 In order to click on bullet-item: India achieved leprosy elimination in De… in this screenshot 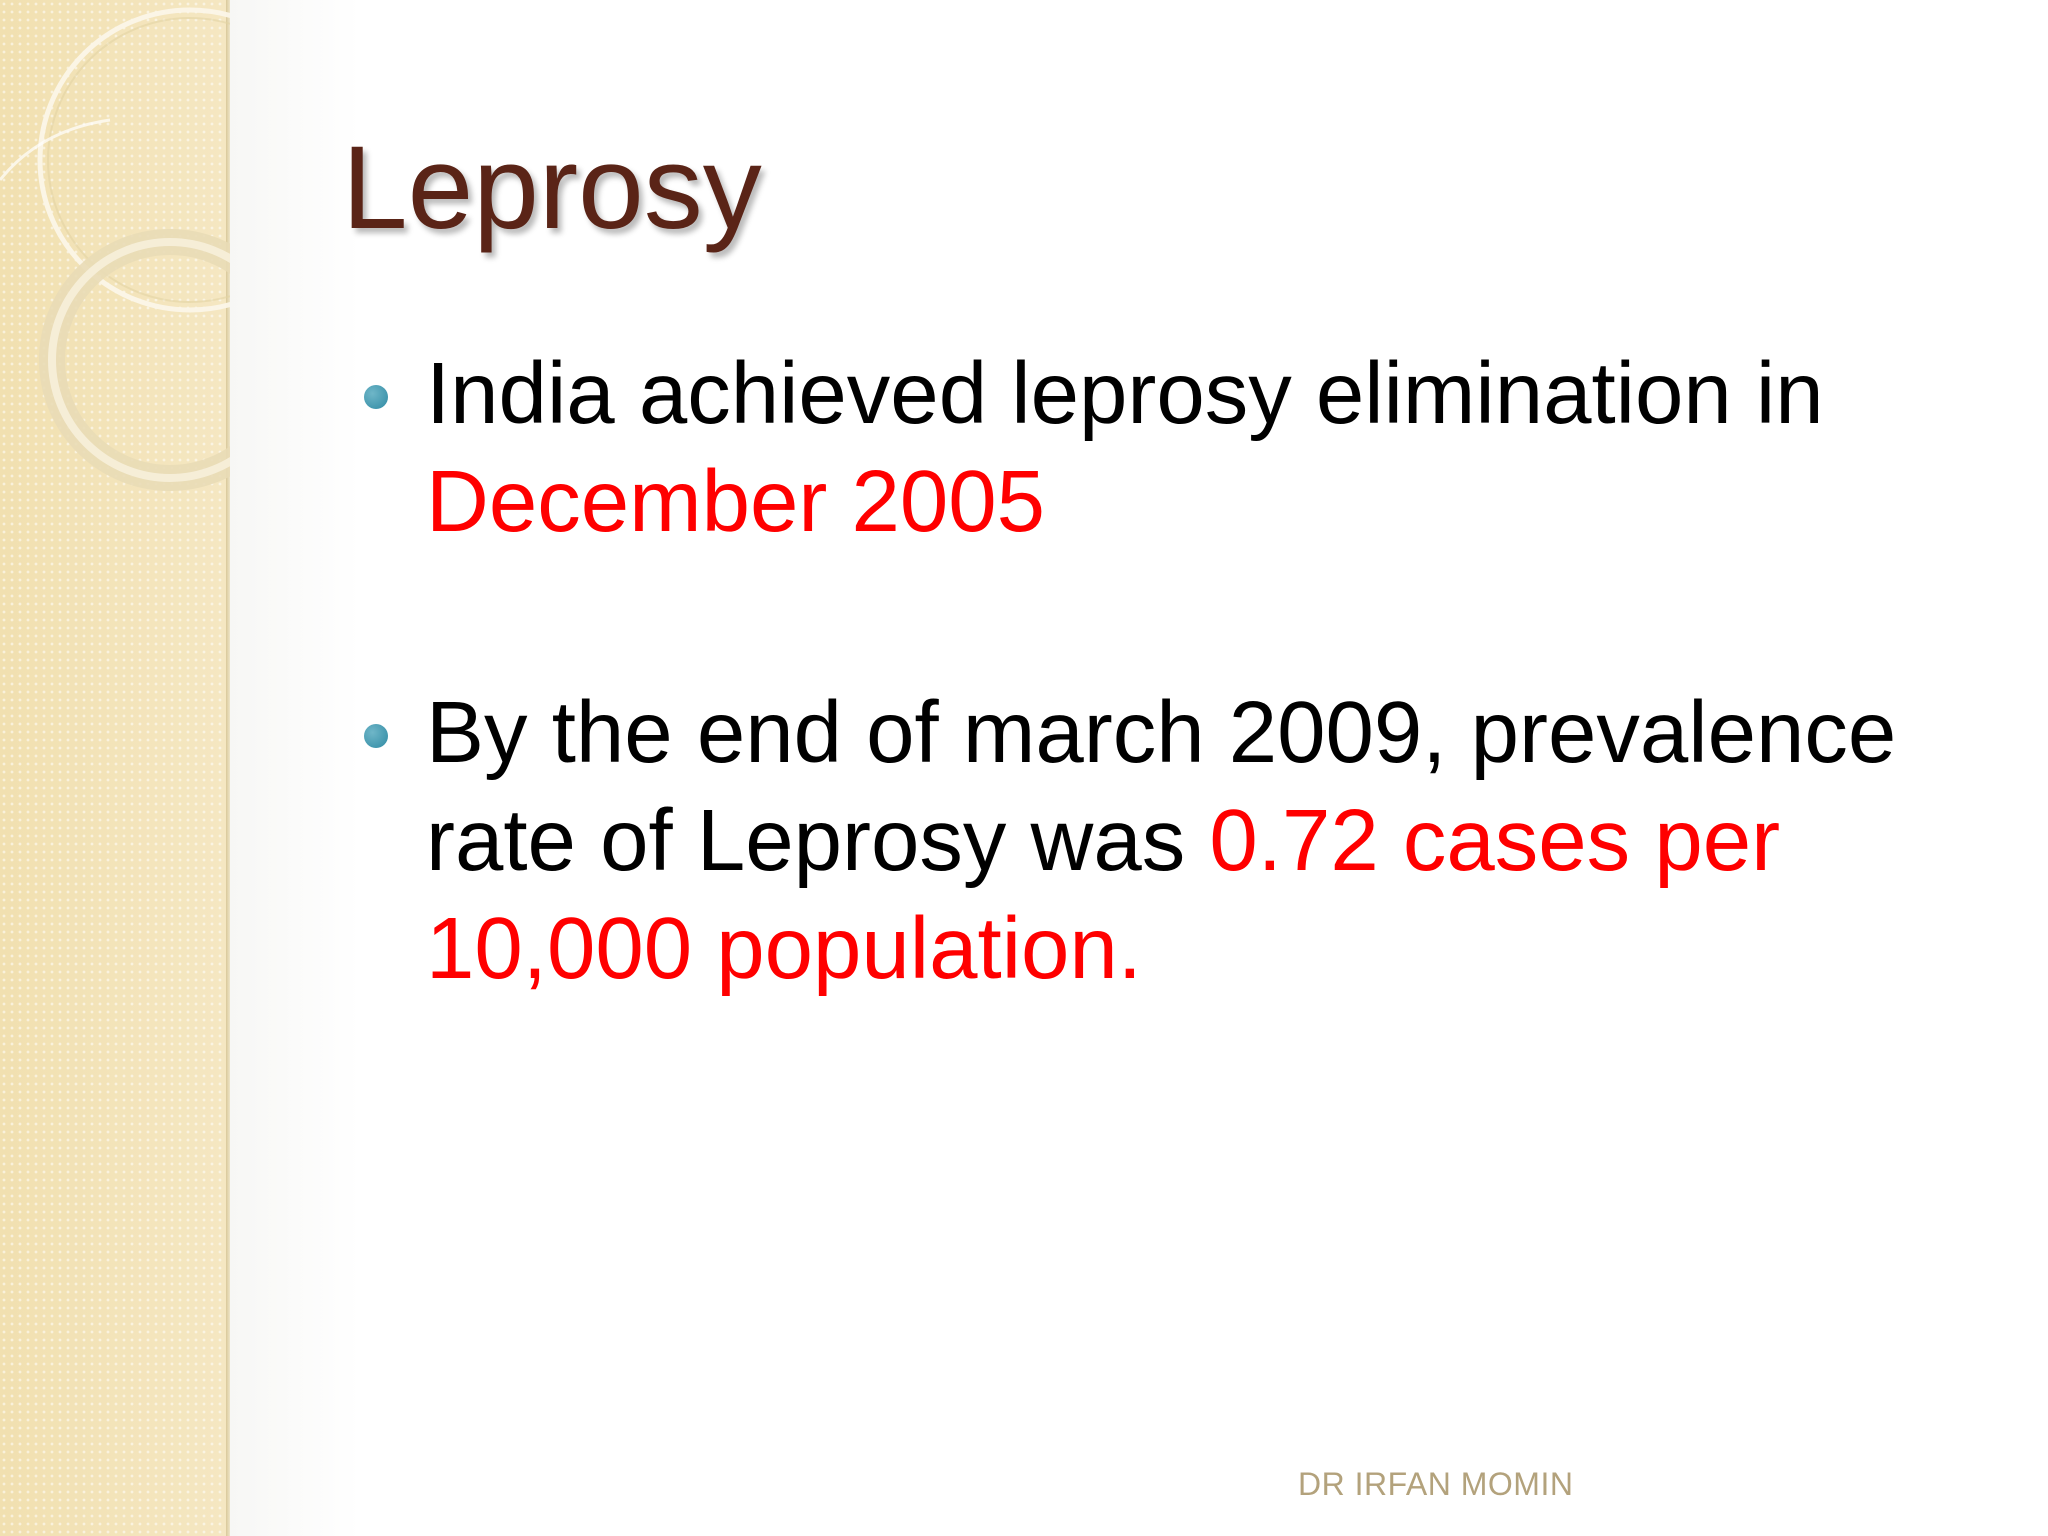, I will do `click(1176, 448)`.